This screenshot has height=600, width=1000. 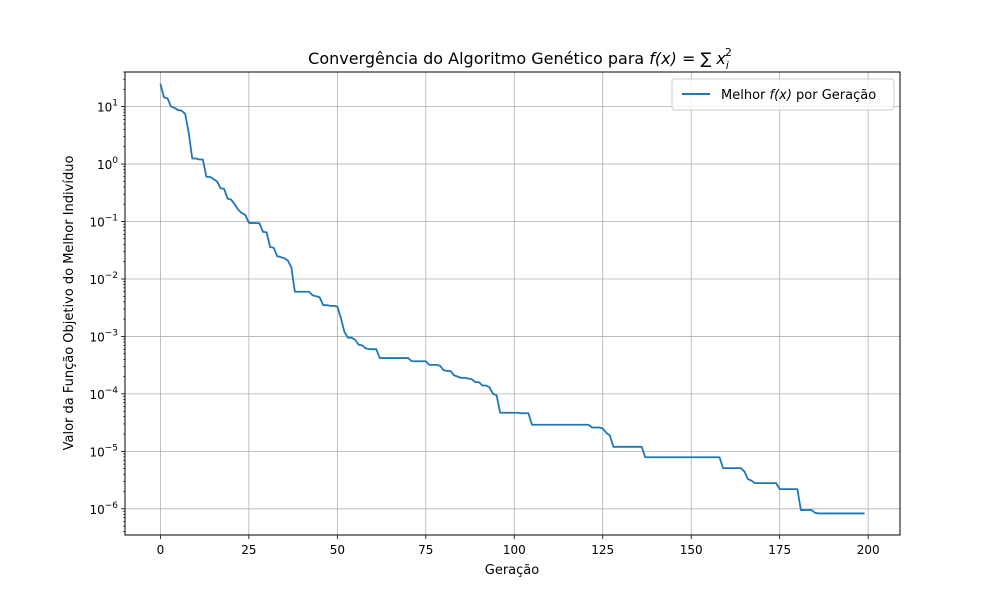 I want to click on x-tick-label: 125, so click(x=602, y=550).